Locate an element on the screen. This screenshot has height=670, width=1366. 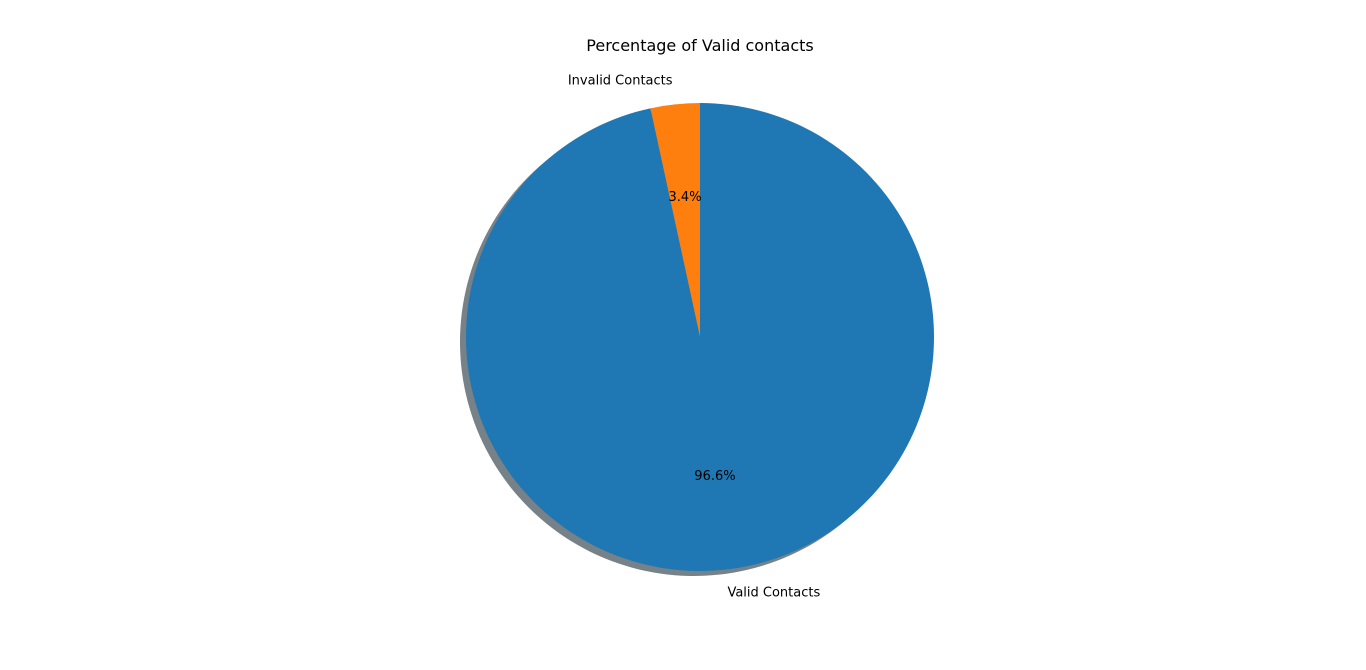
pct-label-valid-contacts: 96.6% is located at coordinates (714, 476).